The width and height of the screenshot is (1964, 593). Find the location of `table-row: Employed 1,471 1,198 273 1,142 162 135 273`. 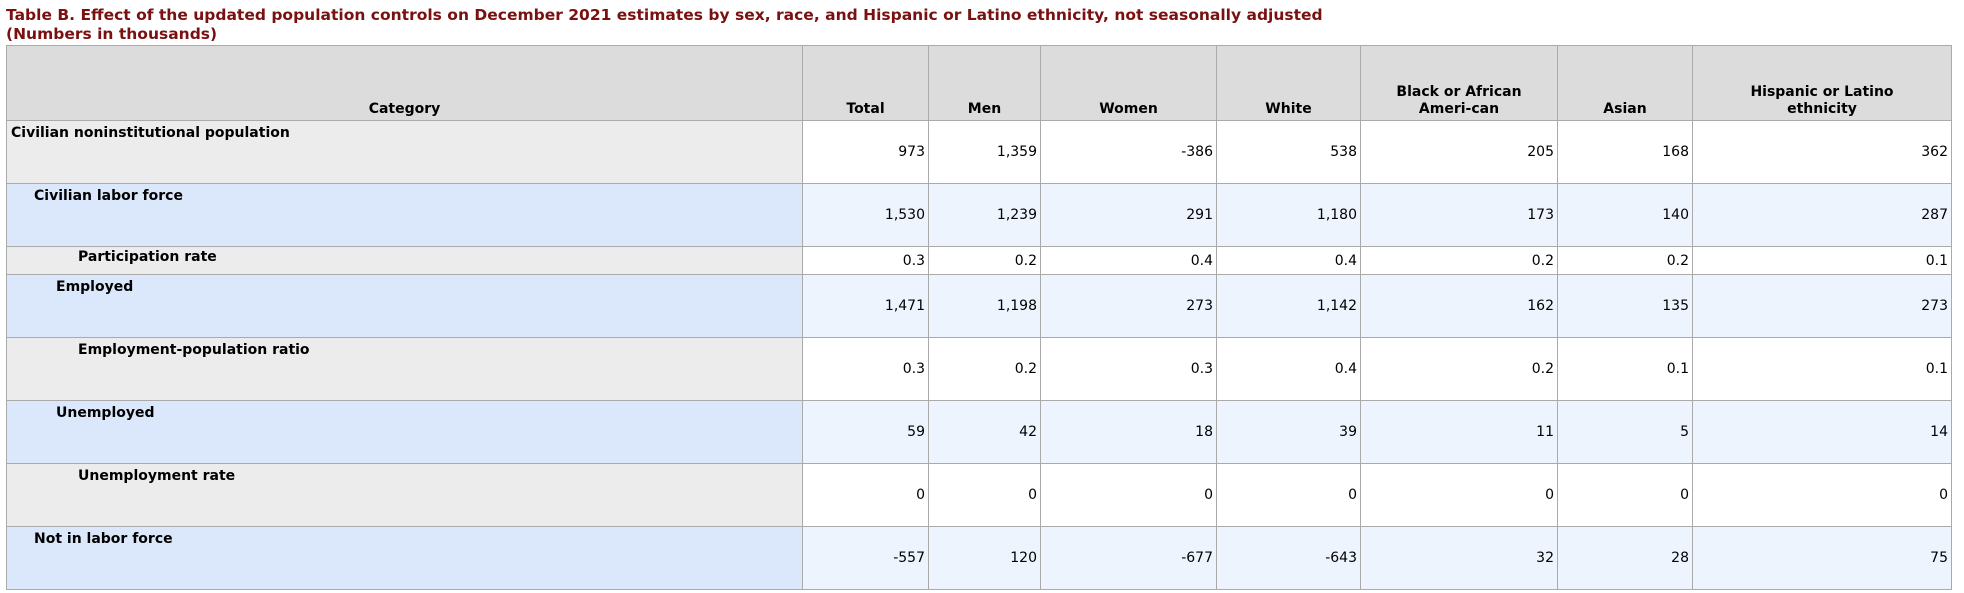

table-row: Employed 1,471 1,198 273 1,142 162 135 273 is located at coordinates (979, 306).